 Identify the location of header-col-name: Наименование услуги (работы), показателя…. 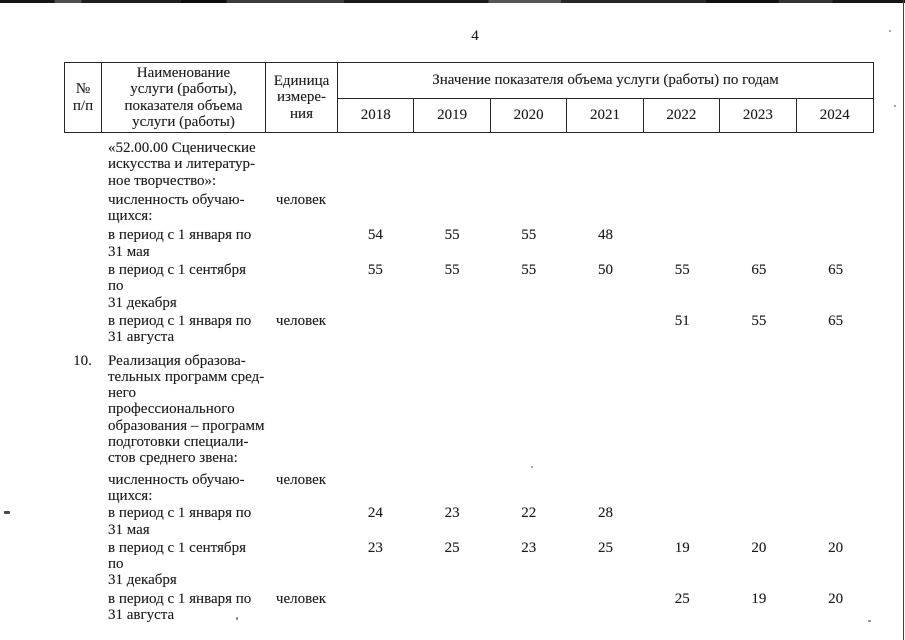
(184, 97).